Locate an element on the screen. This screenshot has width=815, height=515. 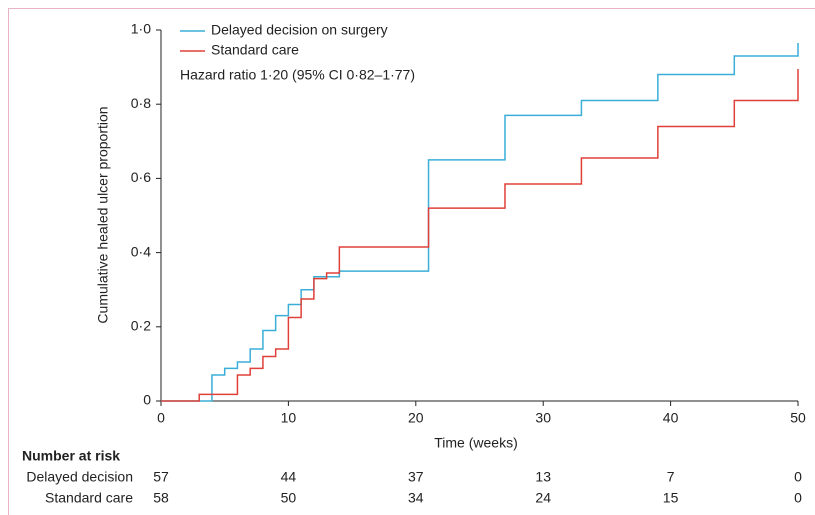
x-tick-label: 20 is located at coordinates (416, 418).